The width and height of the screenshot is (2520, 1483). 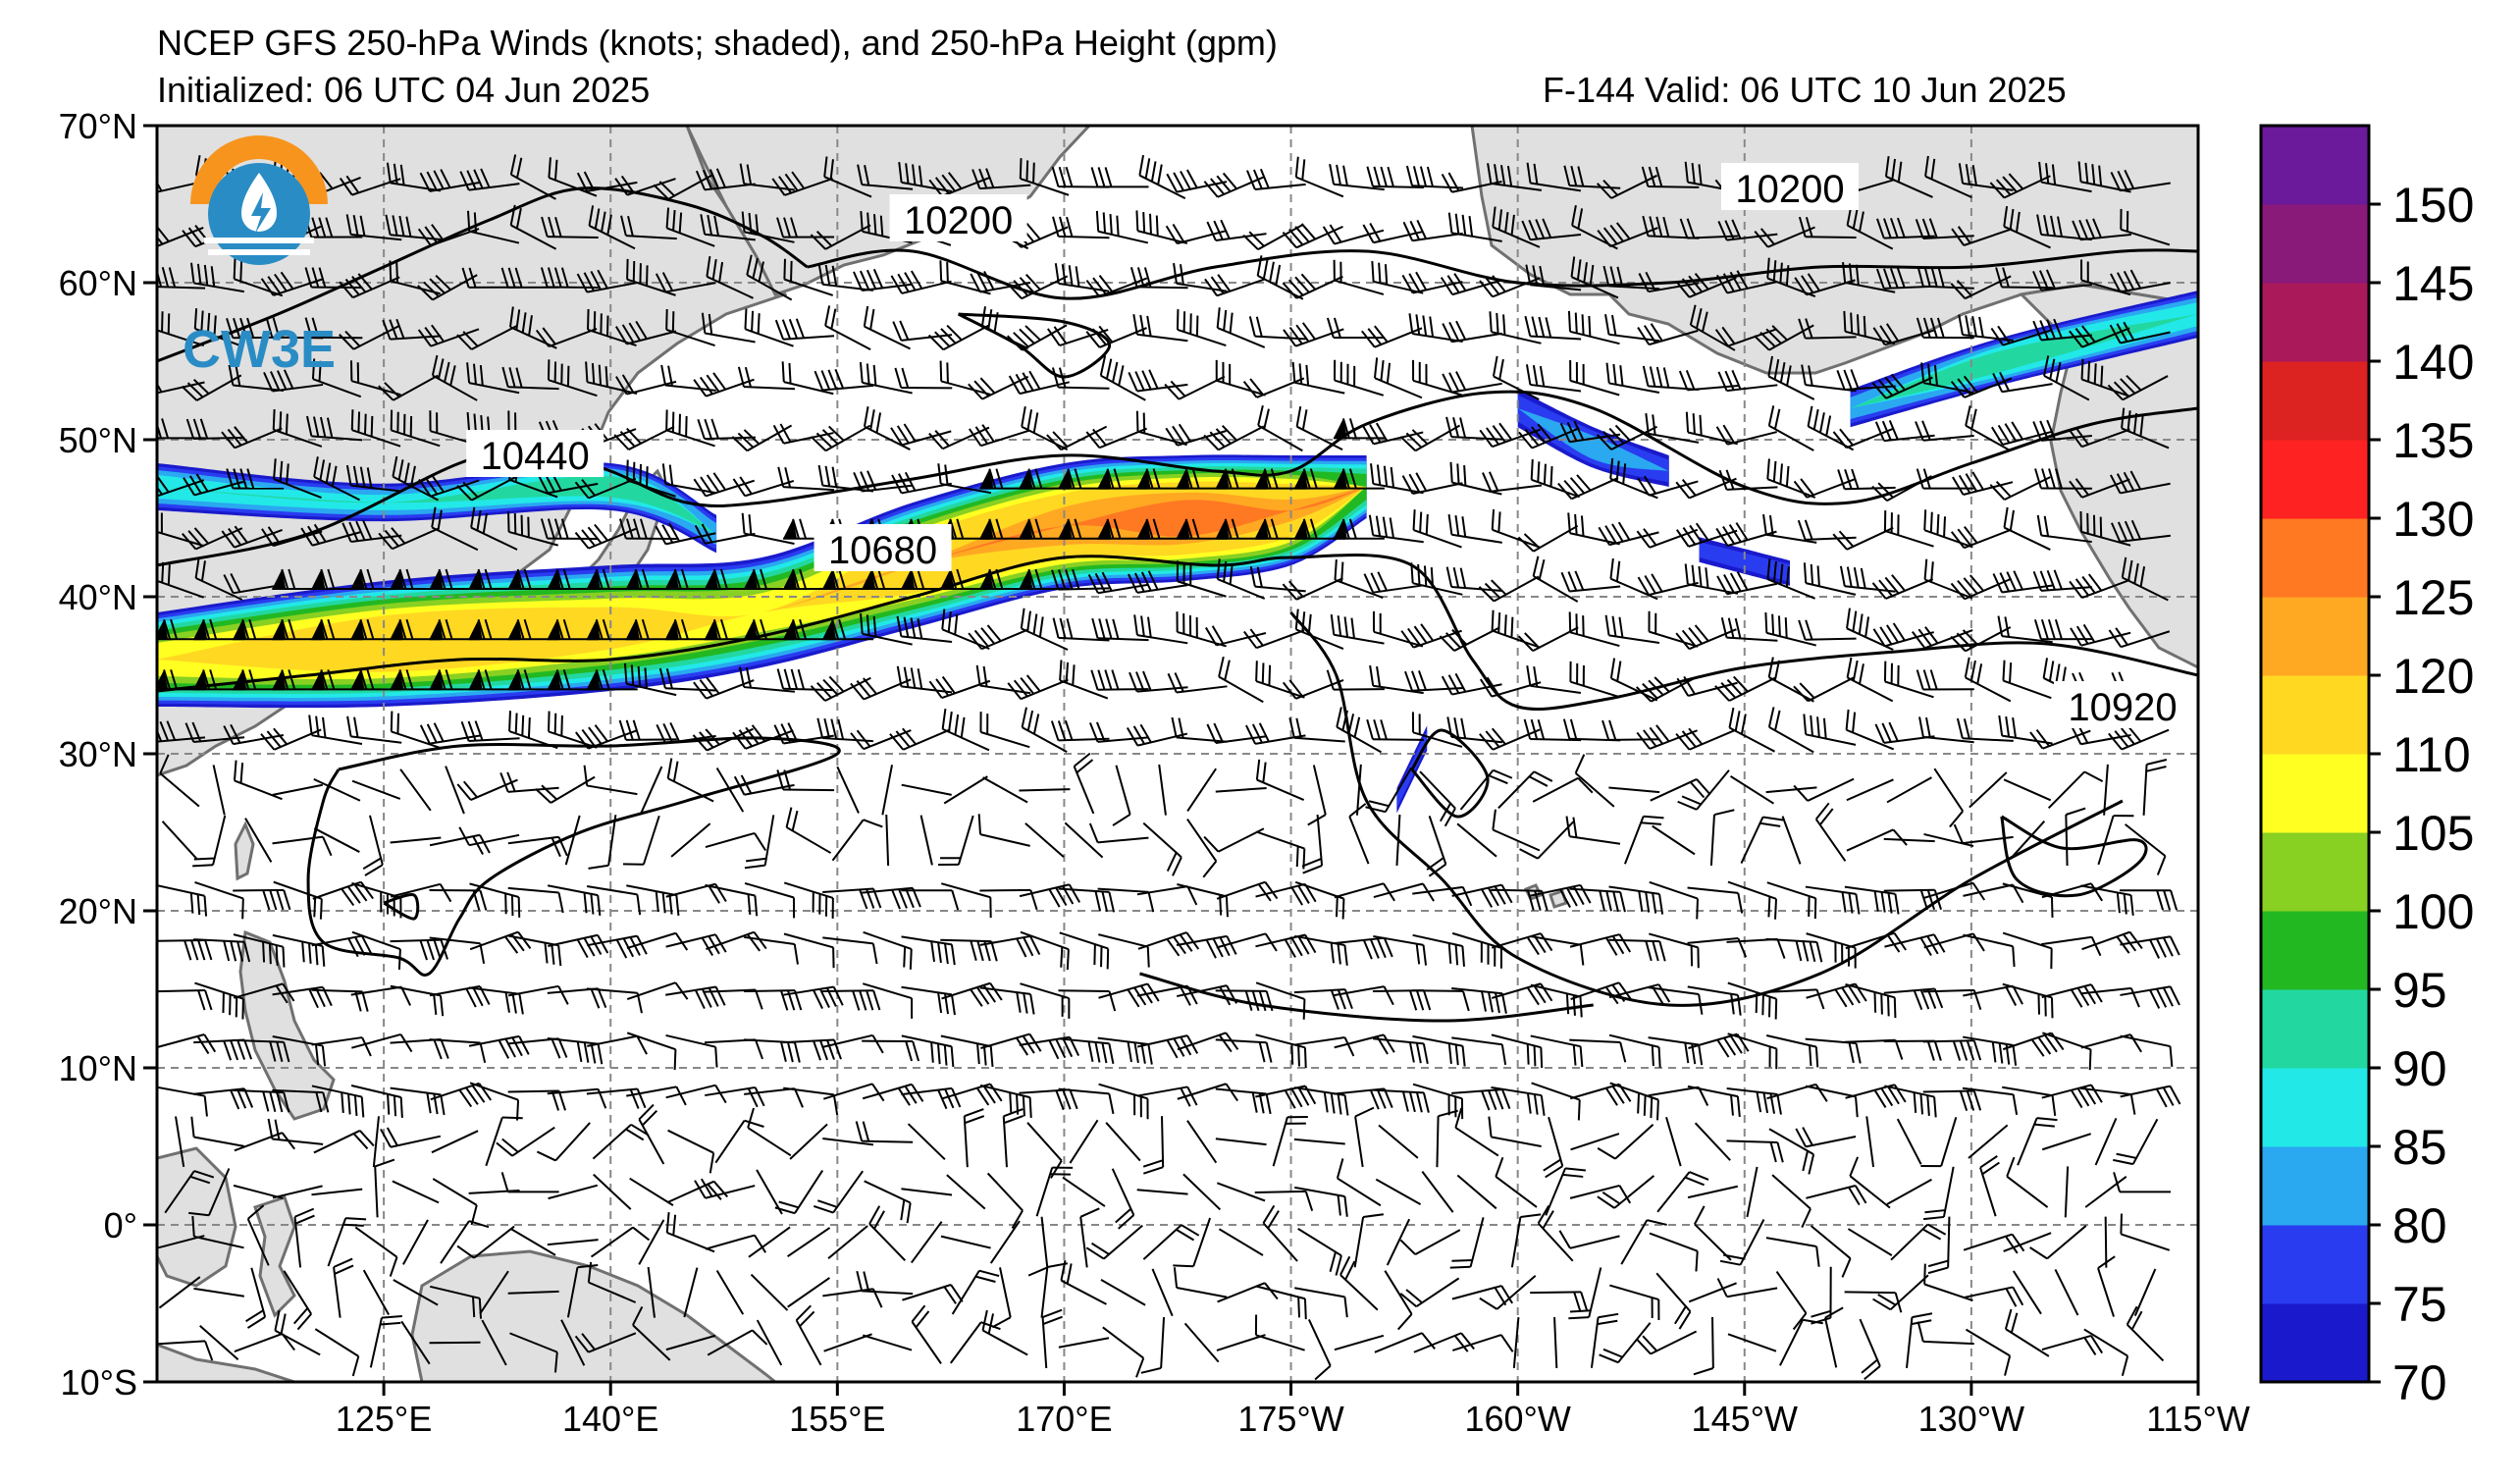 I want to click on colorbar-segment, so click(x=2315, y=1029).